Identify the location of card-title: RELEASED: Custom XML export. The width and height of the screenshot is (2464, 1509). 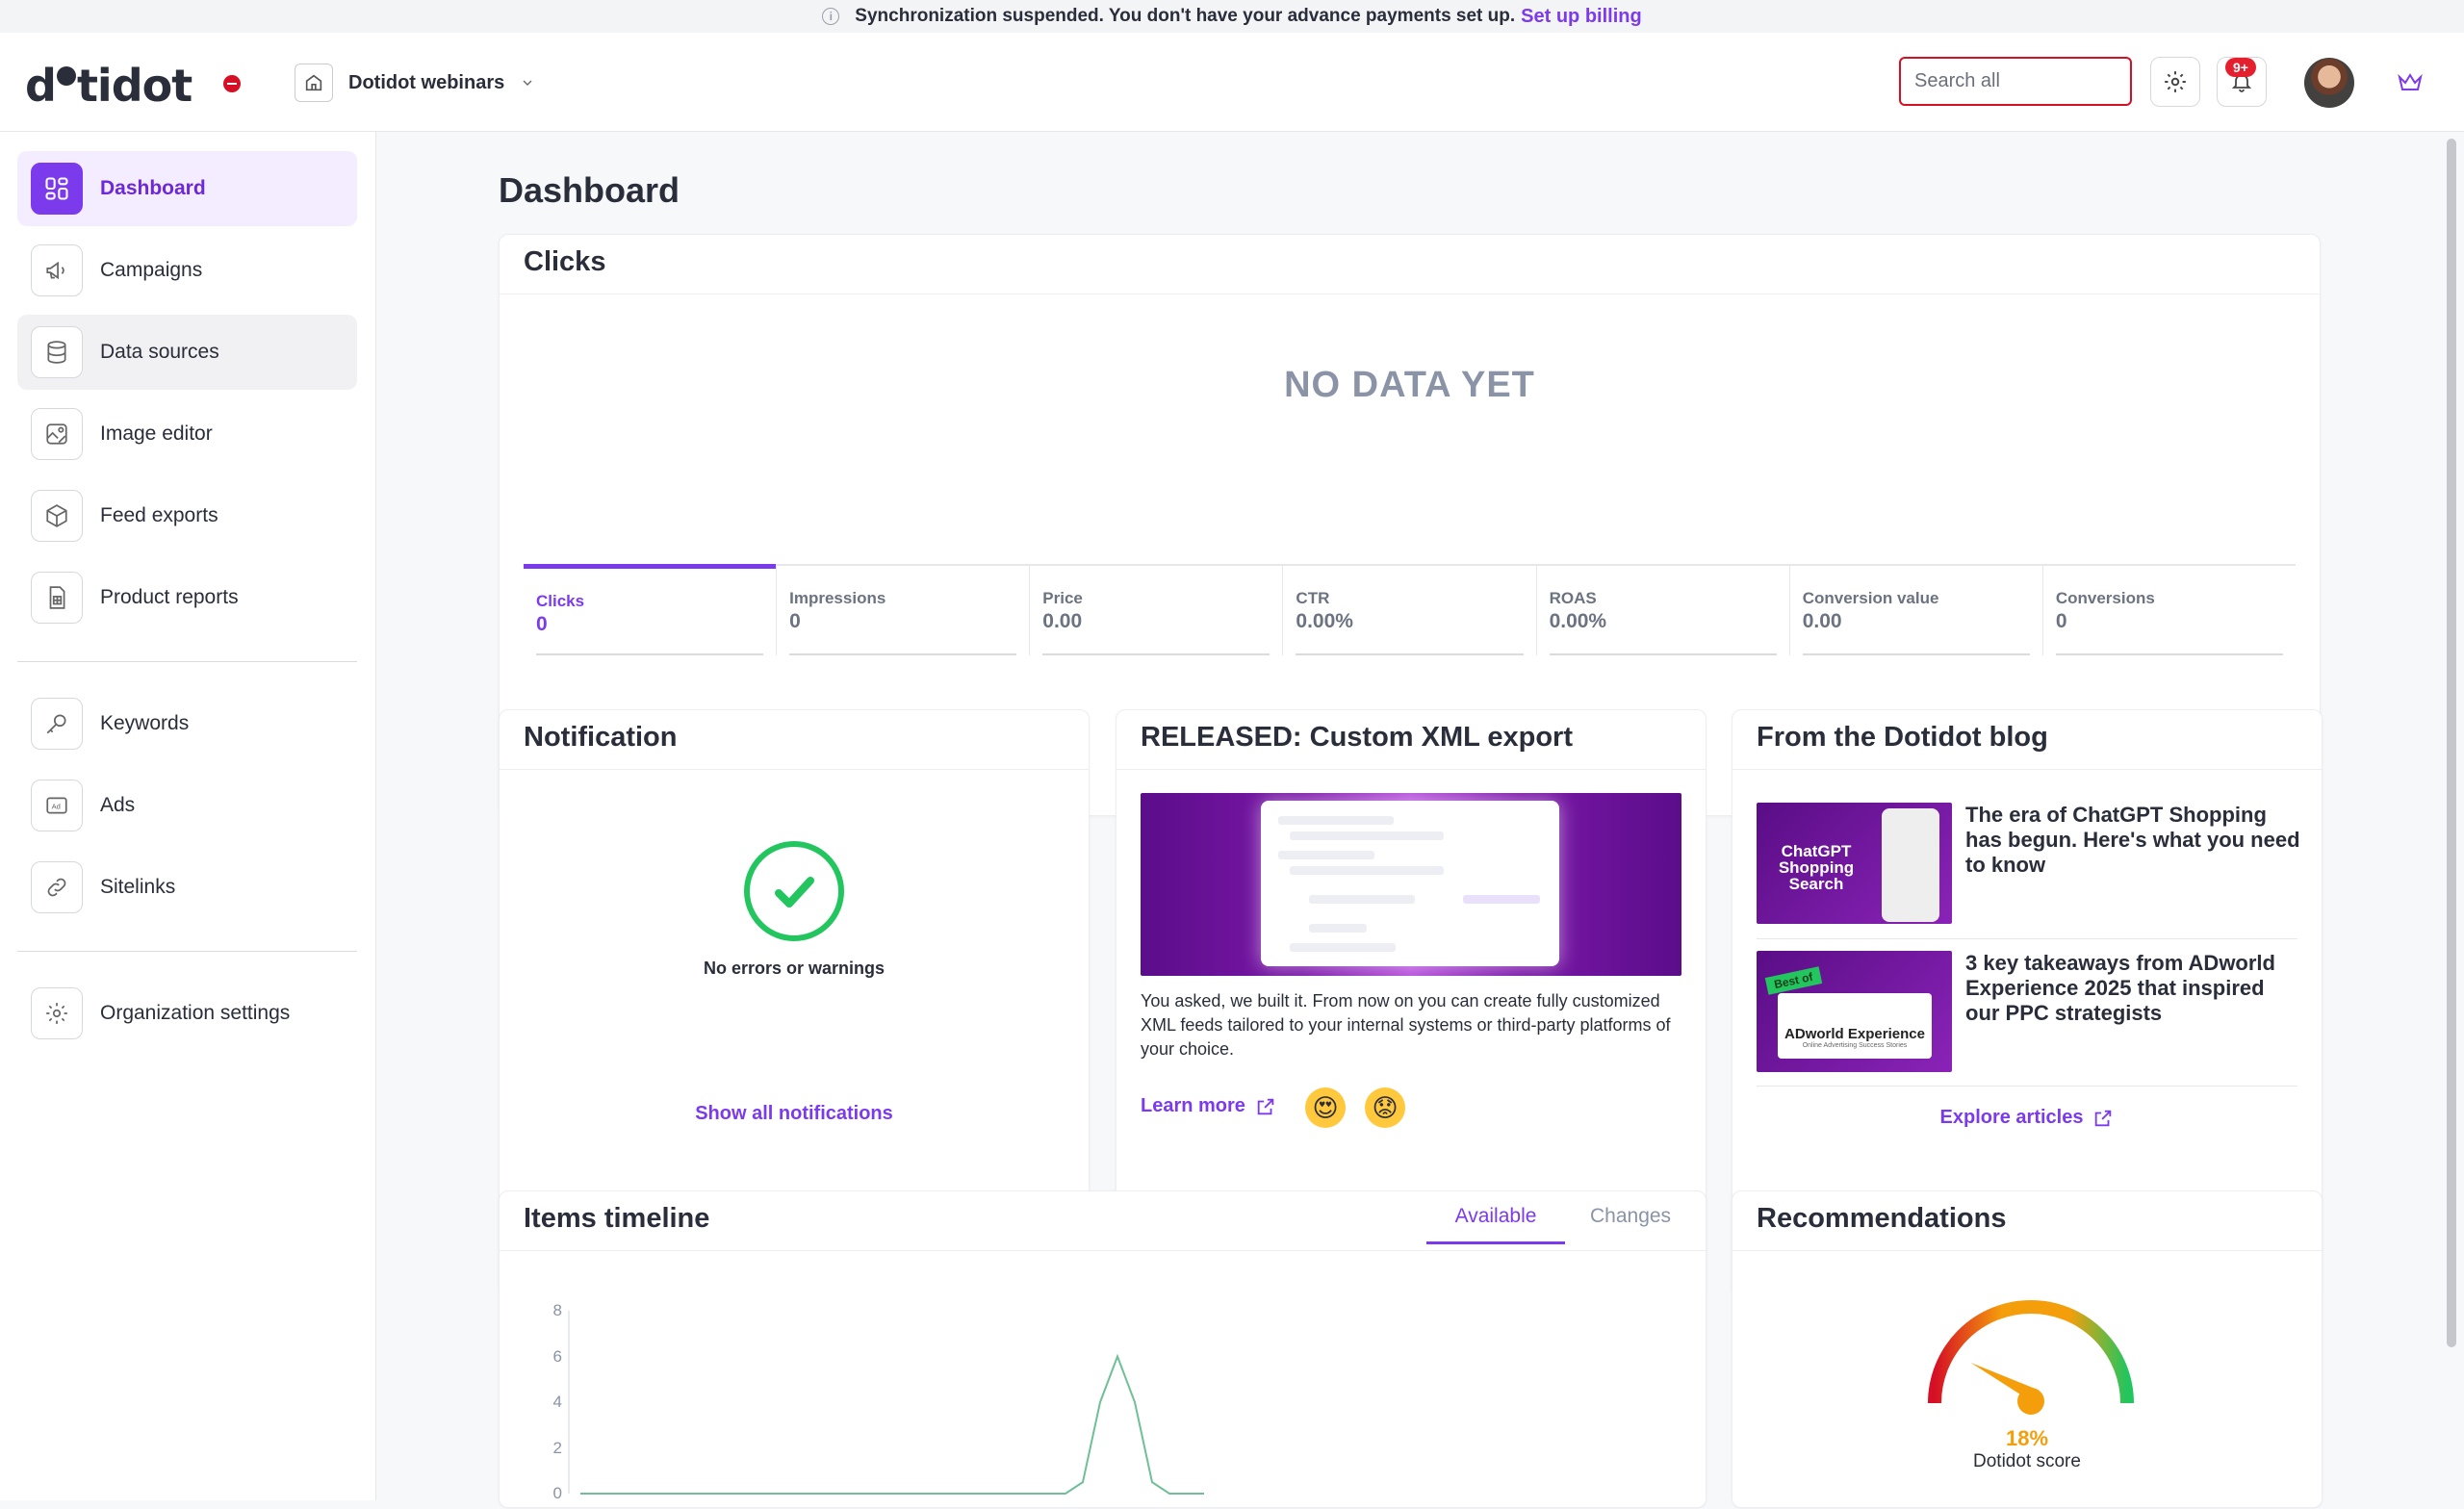
(1411, 740).